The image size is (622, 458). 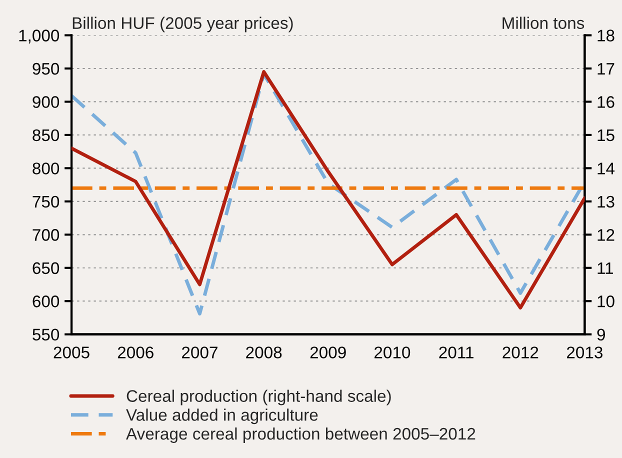 What do you see at coordinates (392, 352) in the screenshot?
I see `x-tick-label: 2010` at bounding box center [392, 352].